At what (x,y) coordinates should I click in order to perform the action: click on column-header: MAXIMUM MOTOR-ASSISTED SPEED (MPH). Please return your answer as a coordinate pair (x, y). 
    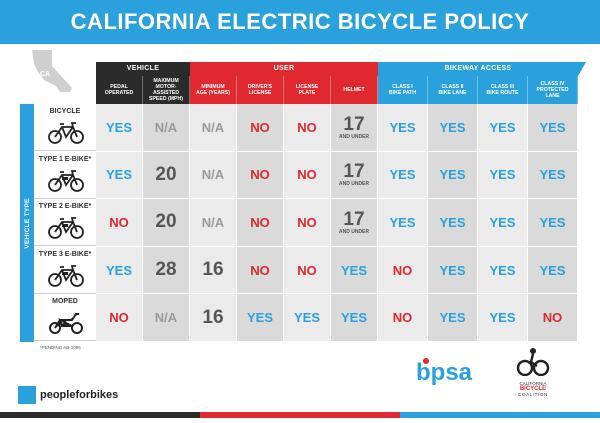
    Looking at the image, I should click on (166, 90).